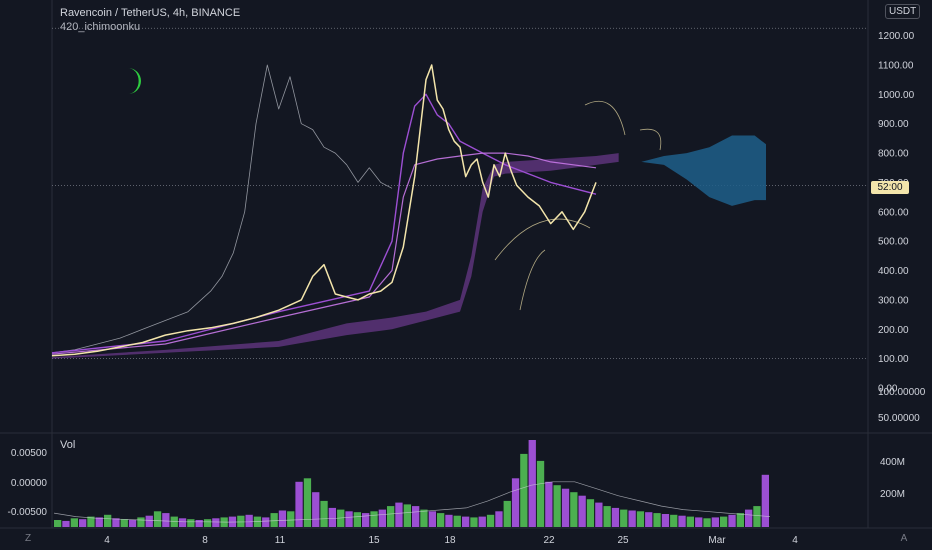  Describe the element at coordinates (893, 212) in the screenshot. I see `price-tick-label: 600.00` at that location.